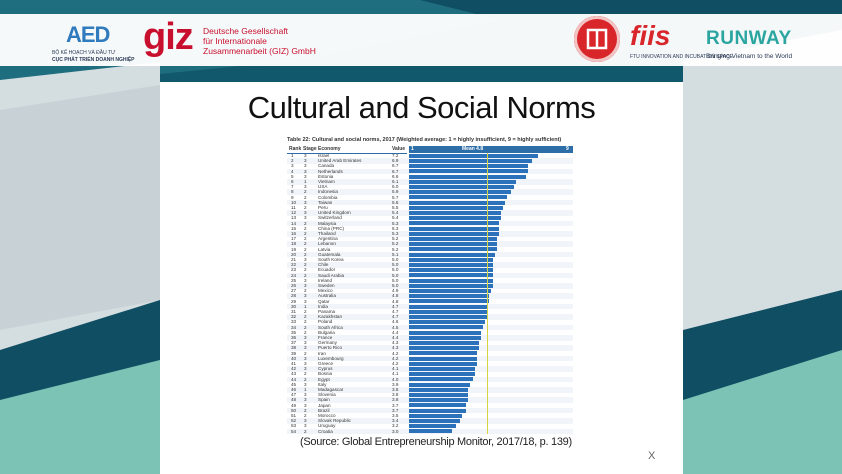  Describe the element at coordinates (305, 181) in the screenshot. I see `stage-cell: 1` at that location.